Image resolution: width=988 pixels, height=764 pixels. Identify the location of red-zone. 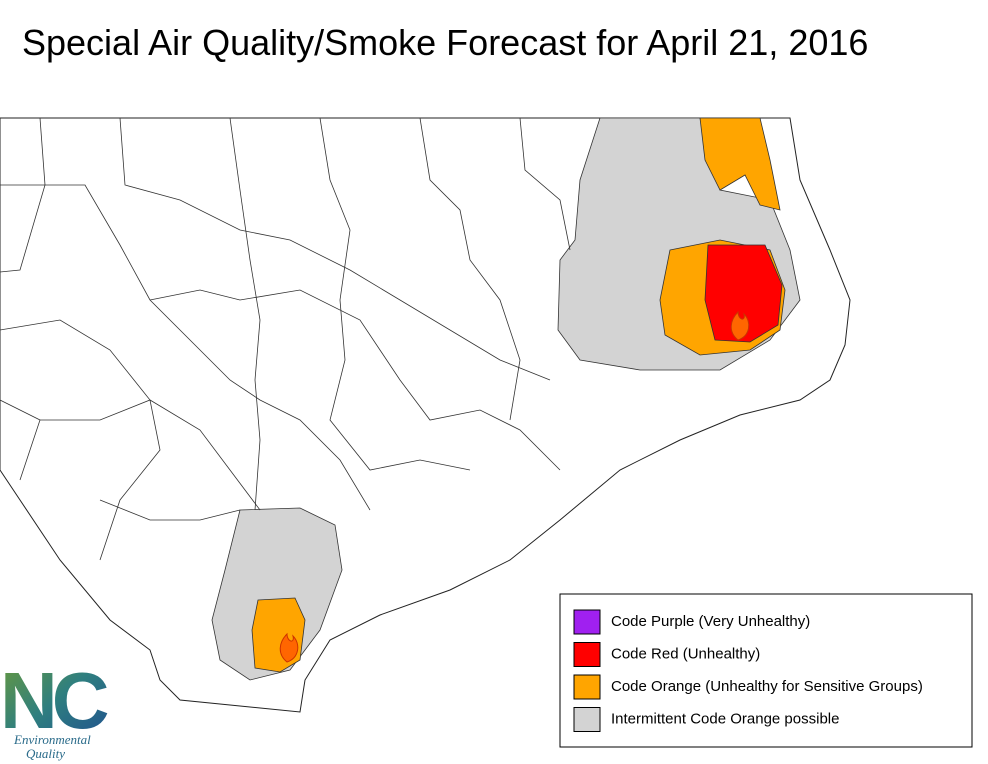
(743, 293).